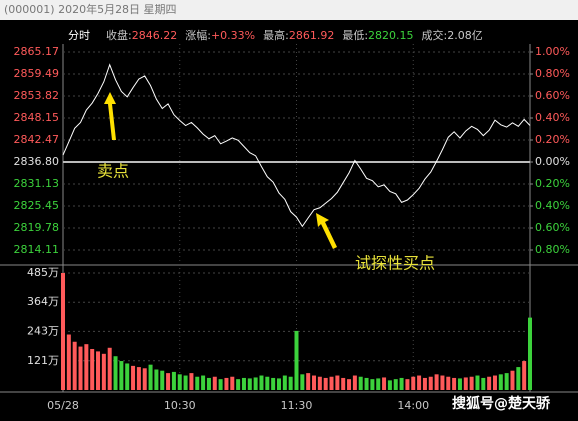  I want to click on y-tick-label: 2865.17, so click(37, 51).